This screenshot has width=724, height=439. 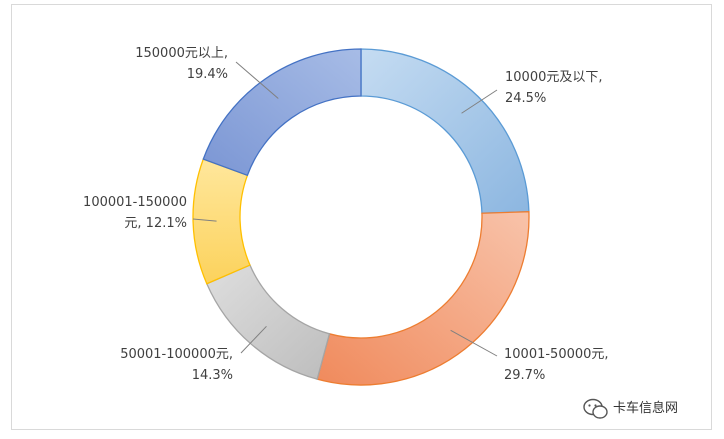 I want to click on data-label-2: 10001-50000元, 29.7%, so click(x=556, y=365).